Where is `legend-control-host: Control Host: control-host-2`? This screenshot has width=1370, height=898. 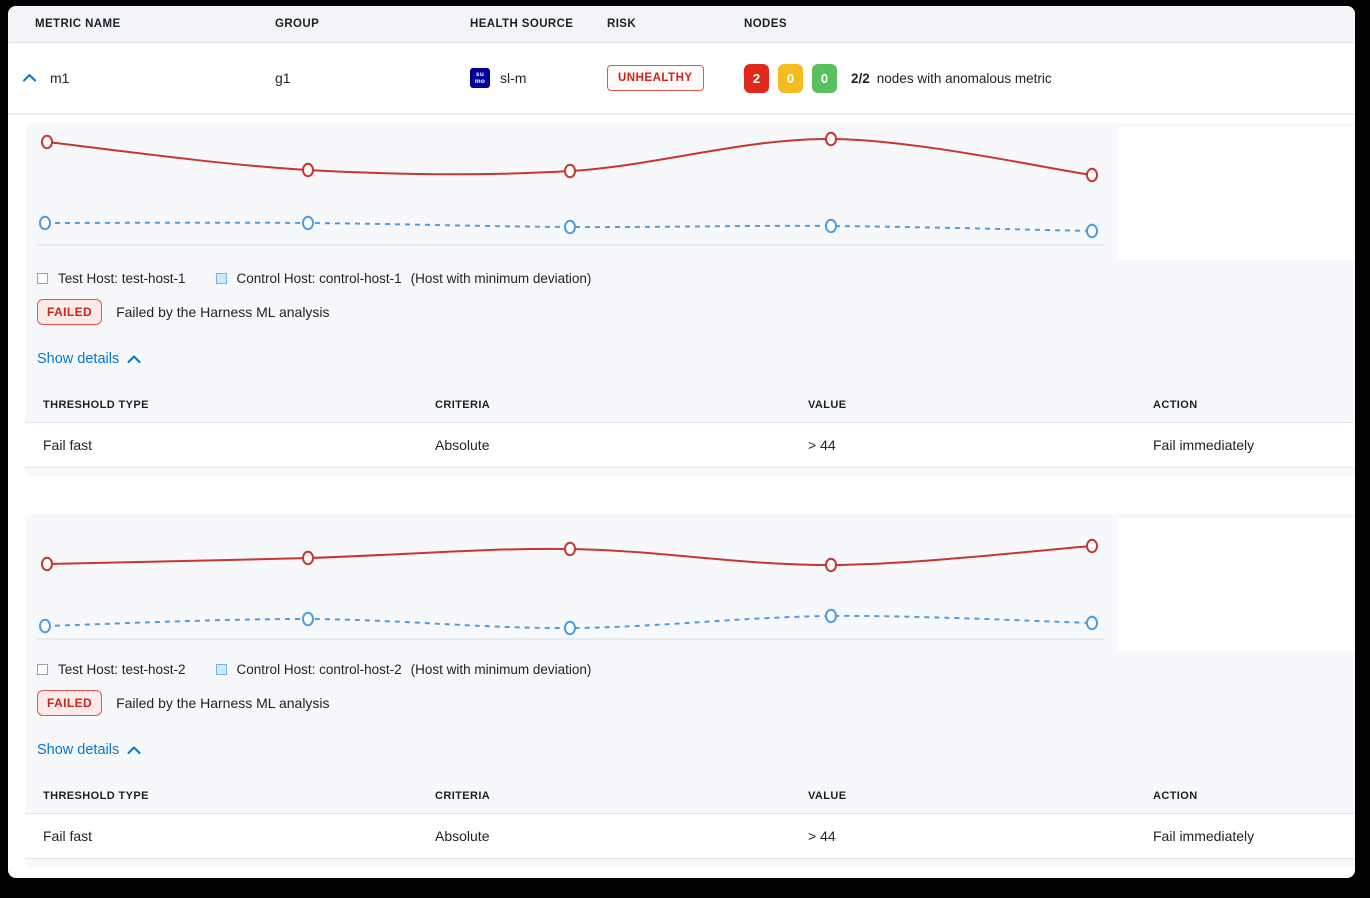
legend-control-host: Control Host: control-host-2 is located at coordinates (308, 669).